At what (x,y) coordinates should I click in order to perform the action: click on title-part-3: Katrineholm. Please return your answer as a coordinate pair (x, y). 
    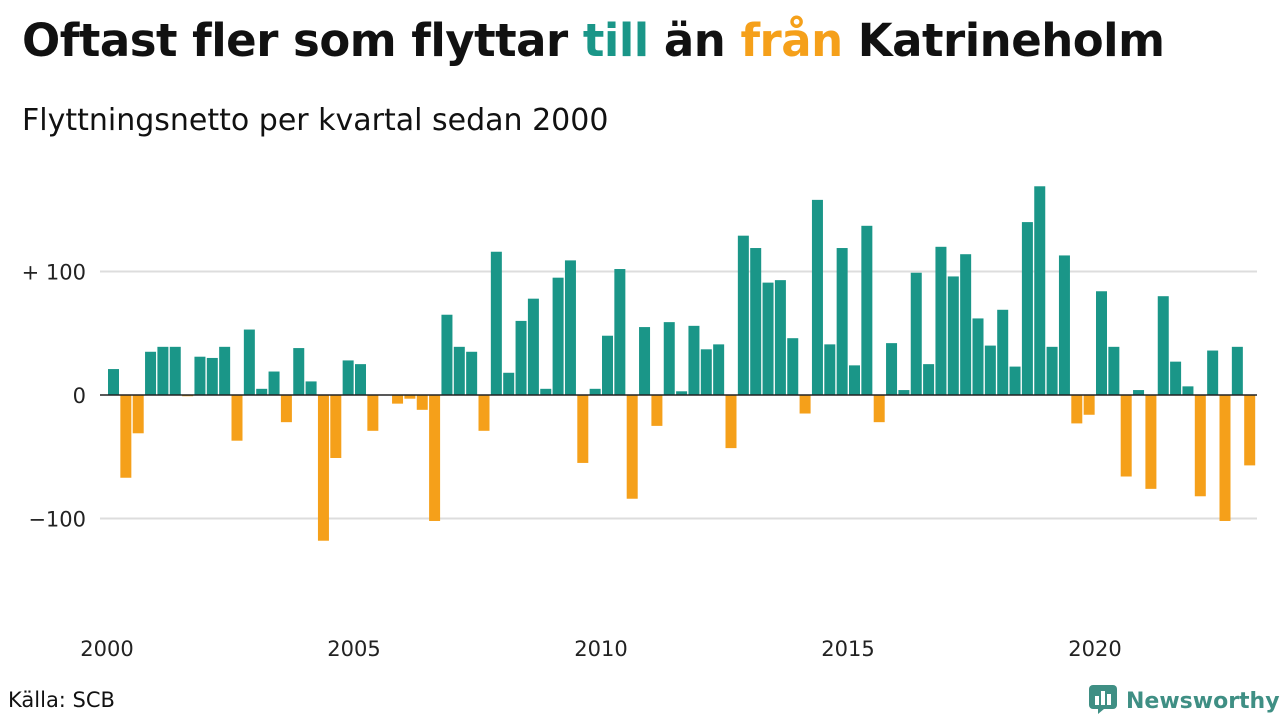
    Looking at the image, I should click on (1003, 40).